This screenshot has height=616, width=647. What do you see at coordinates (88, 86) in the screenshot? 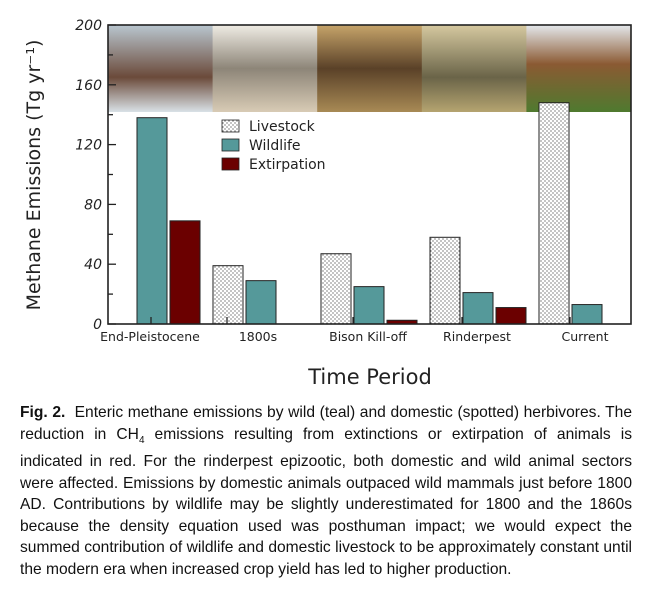
I see `y-tick-label: 160` at bounding box center [88, 86].